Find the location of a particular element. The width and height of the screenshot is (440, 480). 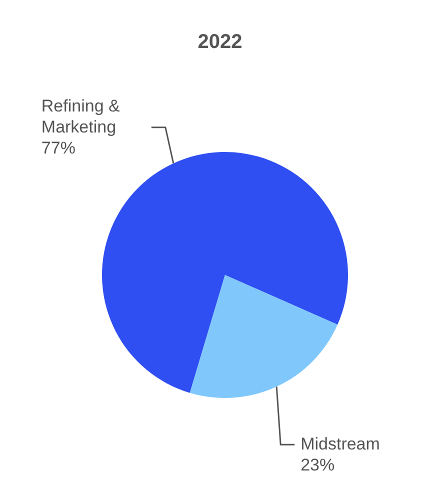

slice-label: Refining & Marketing is located at coordinates (81, 116).